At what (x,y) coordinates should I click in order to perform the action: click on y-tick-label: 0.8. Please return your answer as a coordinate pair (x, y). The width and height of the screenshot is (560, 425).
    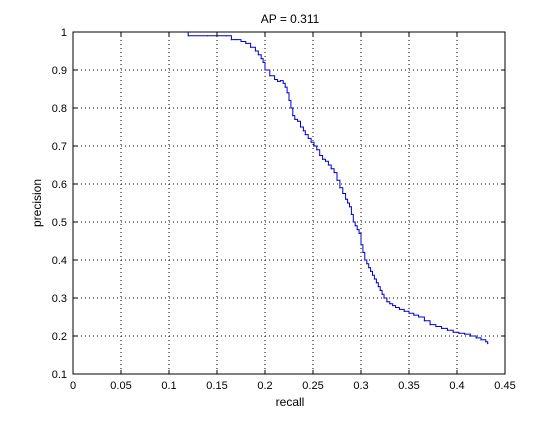
    Looking at the image, I should click on (59, 109).